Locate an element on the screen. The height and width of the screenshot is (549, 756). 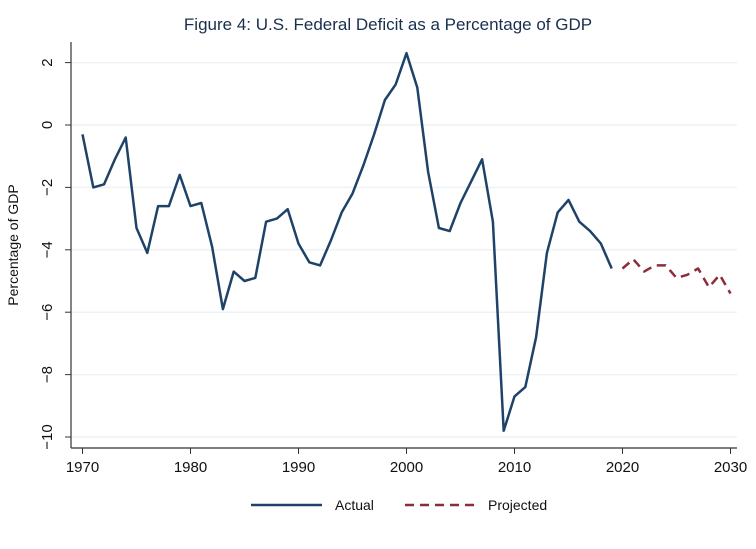
y-tick-label: −2 is located at coordinates (47, 187).